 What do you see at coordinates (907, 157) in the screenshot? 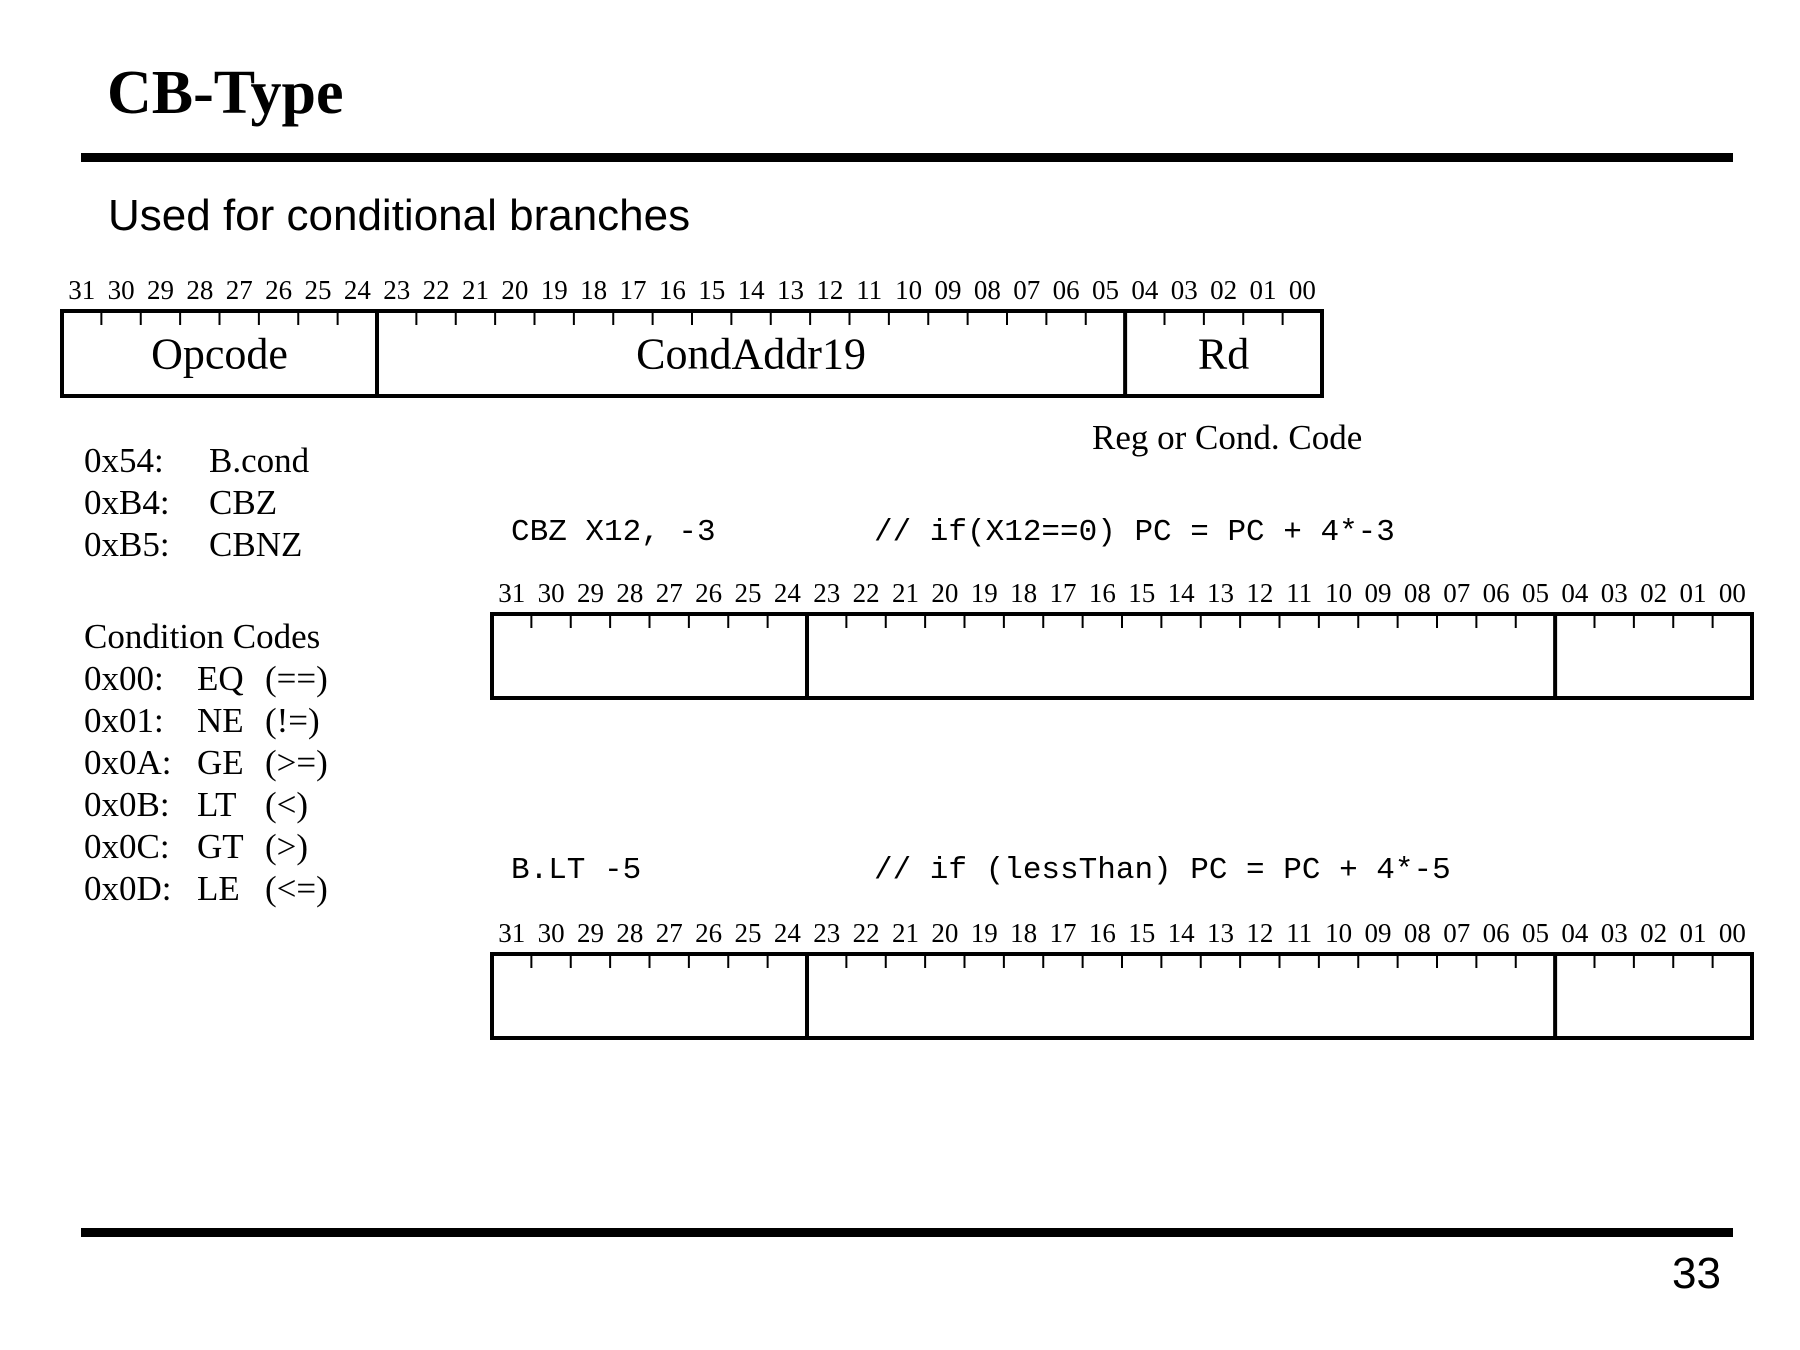
I see `title-divider` at bounding box center [907, 157].